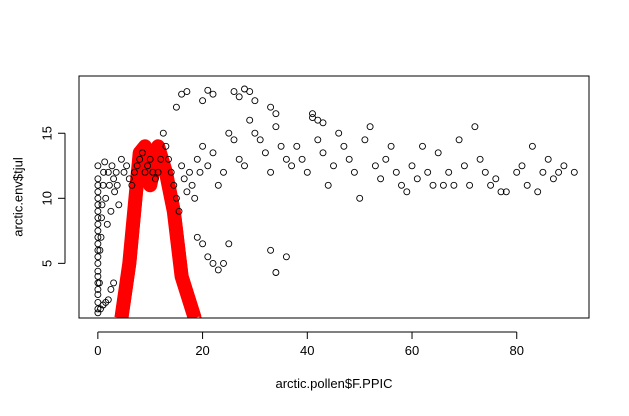 The width and height of the screenshot is (629, 416). Describe the element at coordinates (202, 350) in the screenshot. I see `x-tick-label: 20` at that location.